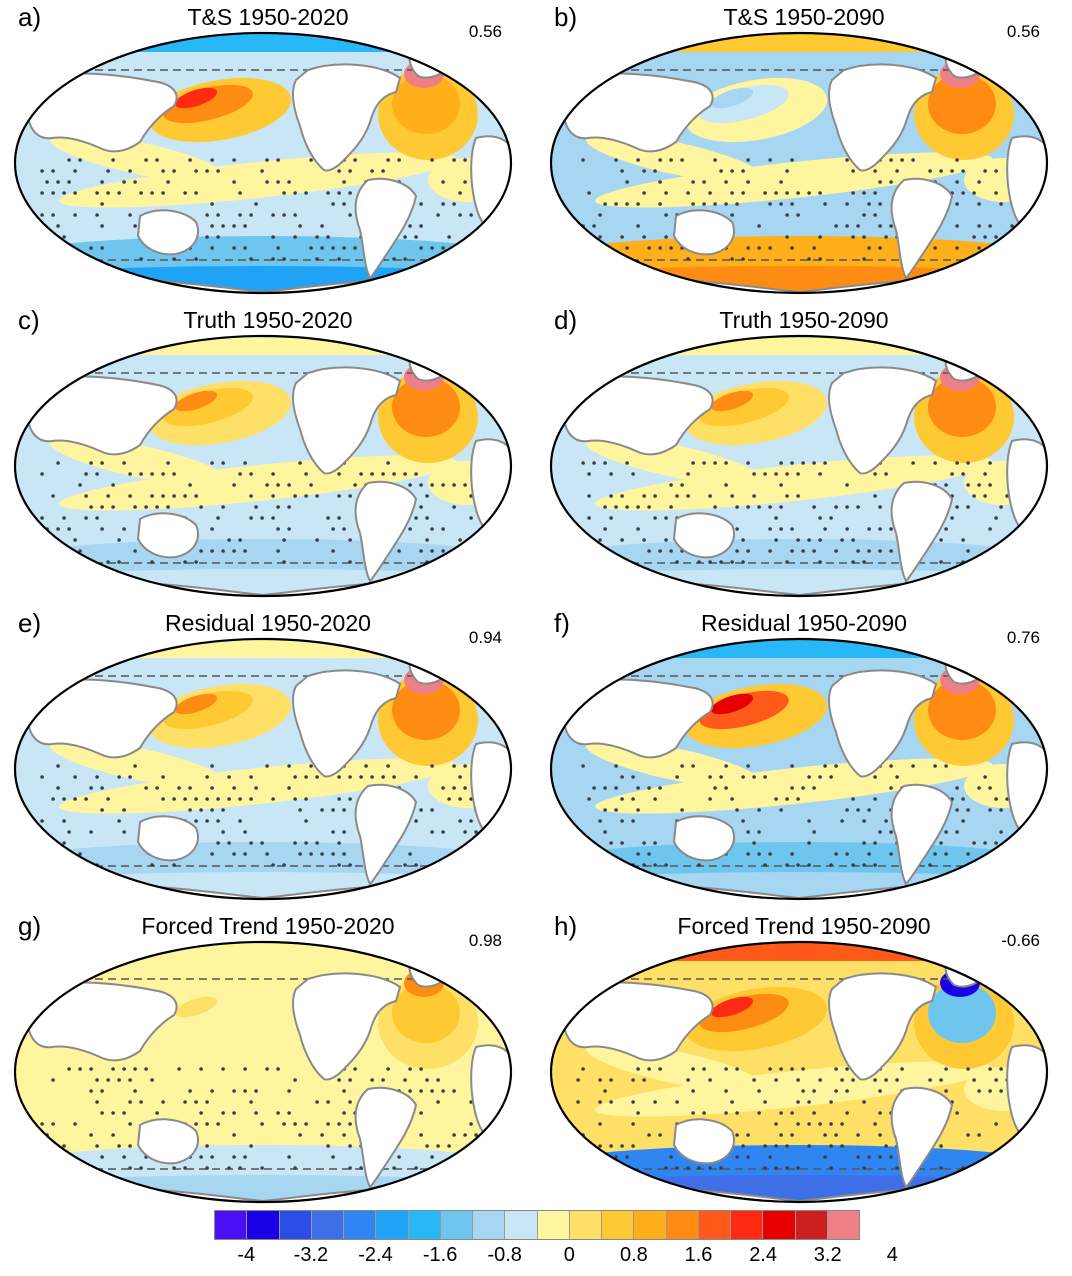 Image resolution: width=1072 pixels, height=1276 pixels. What do you see at coordinates (698, 1255) in the screenshot?
I see `colorbar-tick-label: 1.6` at bounding box center [698, 1255].